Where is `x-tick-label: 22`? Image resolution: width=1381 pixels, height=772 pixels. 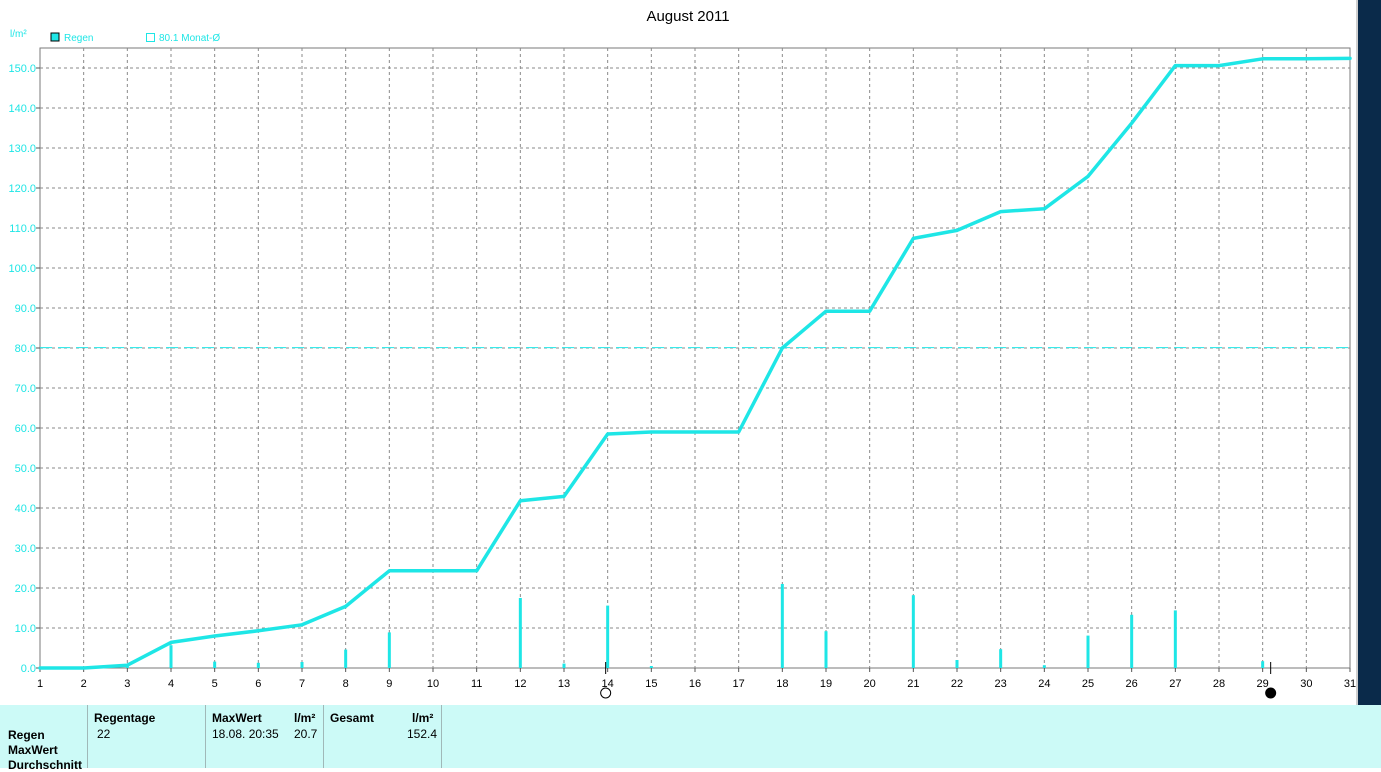
x-tick-label: 22 is located at coordinates (957, 684).